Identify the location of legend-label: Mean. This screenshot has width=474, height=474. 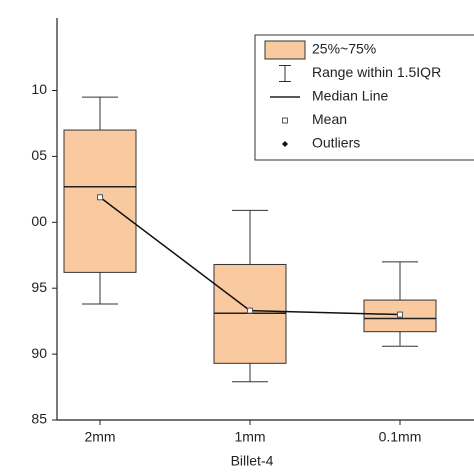
(329, 119).